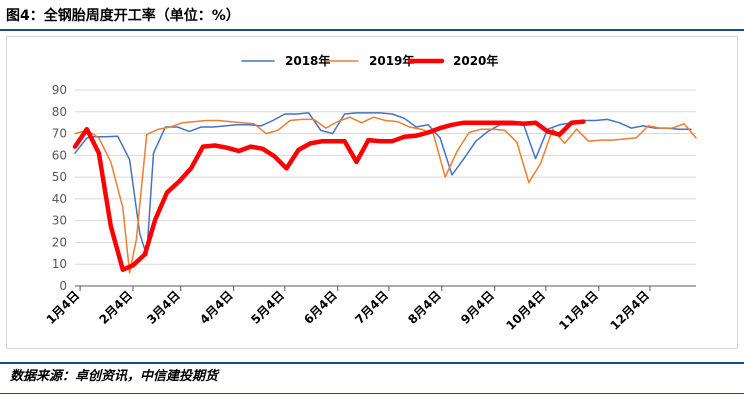  Describe the element at coordinates (115, 307) in the screenshot. I see `x-tick-label: 2月4日` at that location.